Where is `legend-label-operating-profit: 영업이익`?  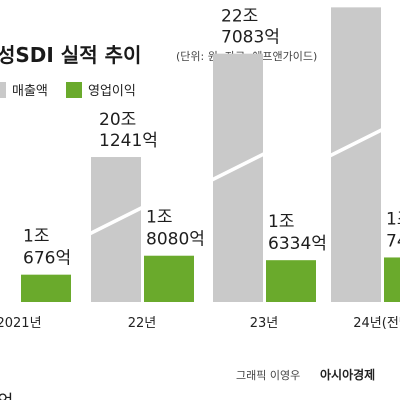 legend-label-operating-profit: 영업이익 is located at coordinates (112, 91).